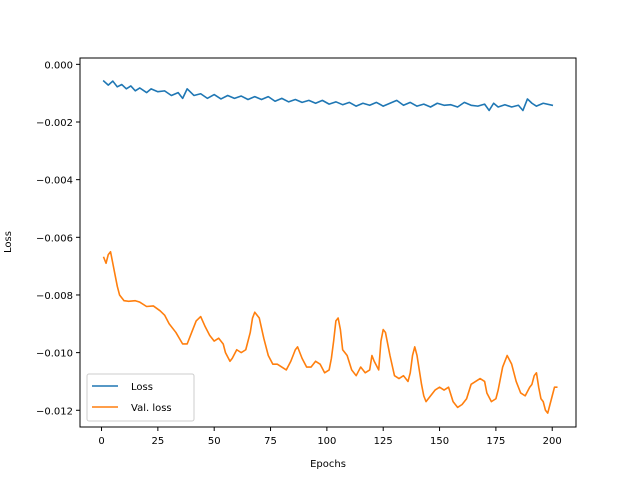  I want to click on legend: Loss Val. loss, so click(140, 397).